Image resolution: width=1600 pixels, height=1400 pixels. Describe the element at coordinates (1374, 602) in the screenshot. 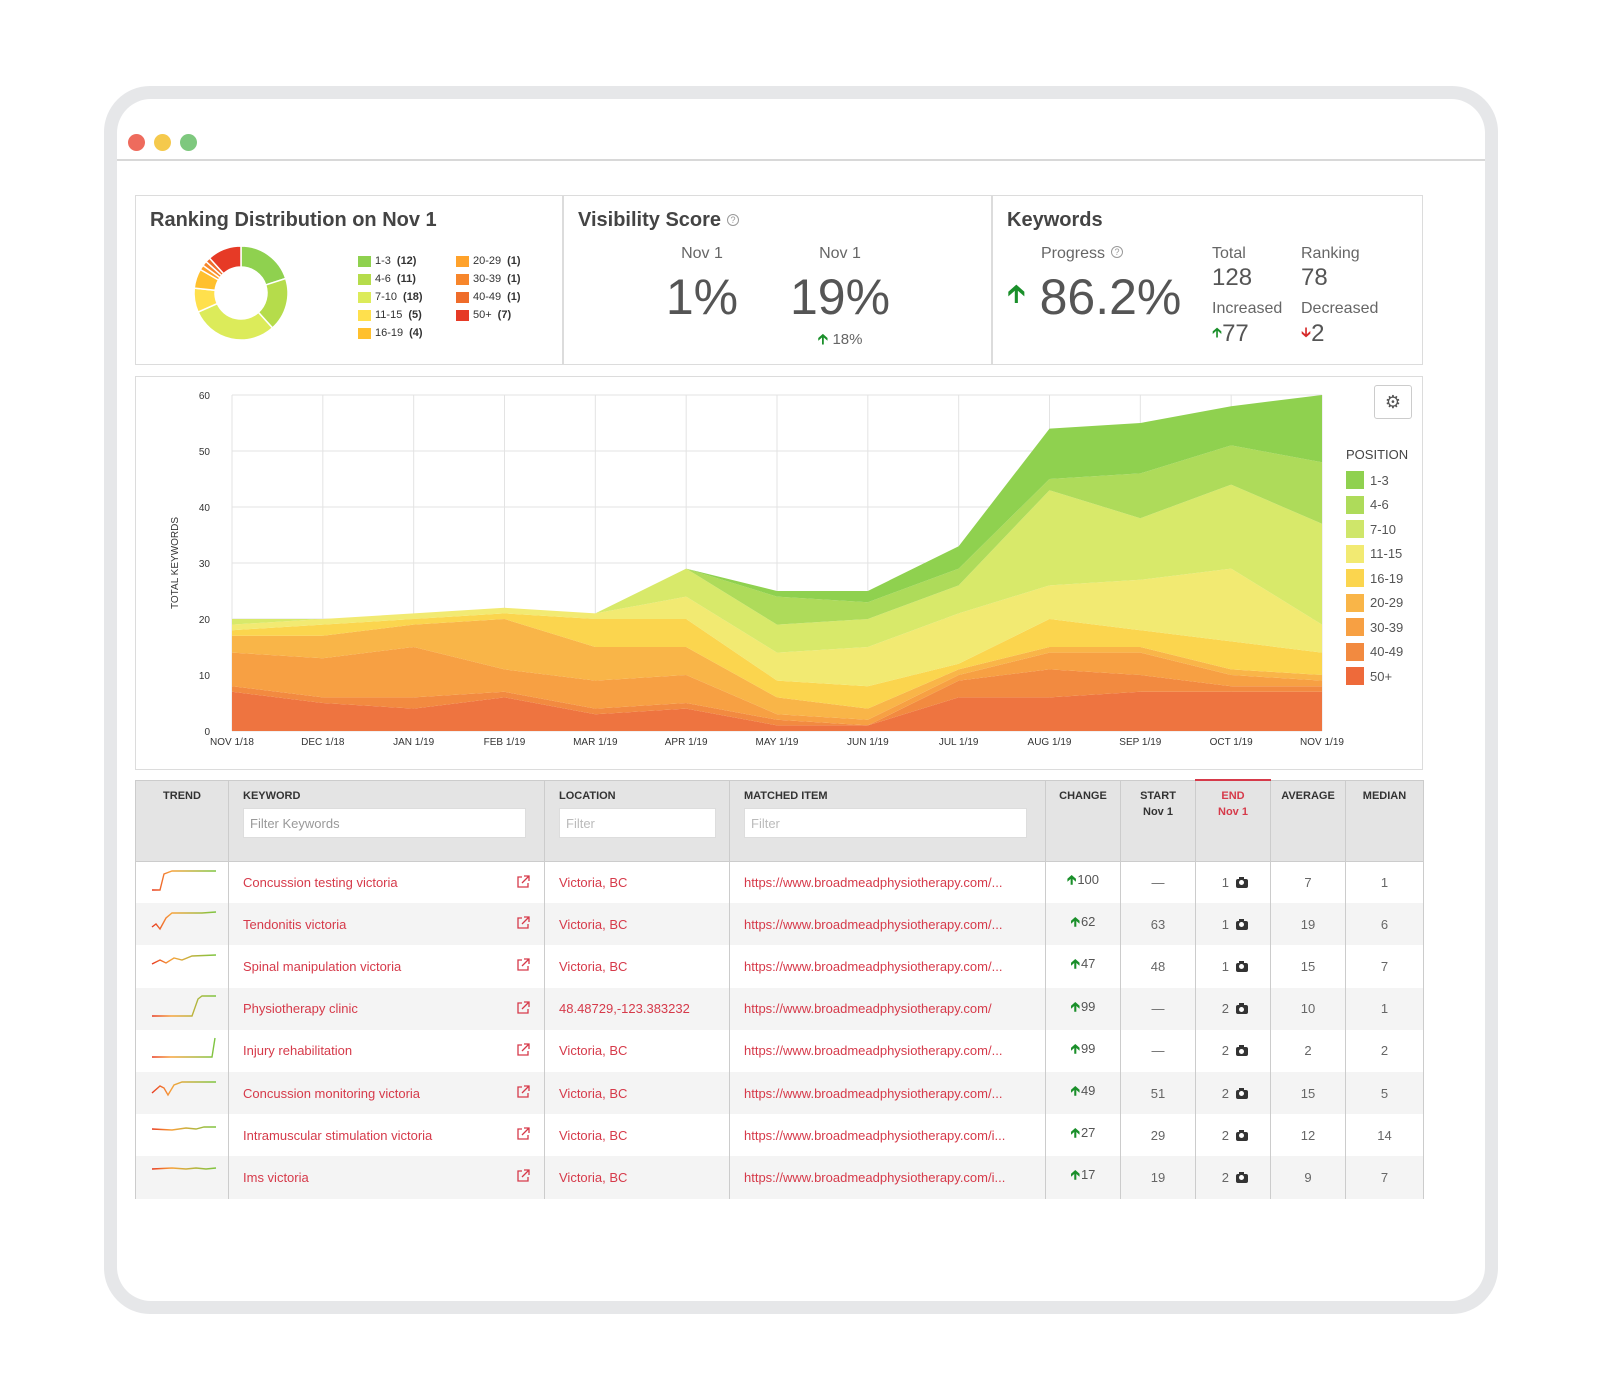

I see `position-legend-item: 20-29` at that location.